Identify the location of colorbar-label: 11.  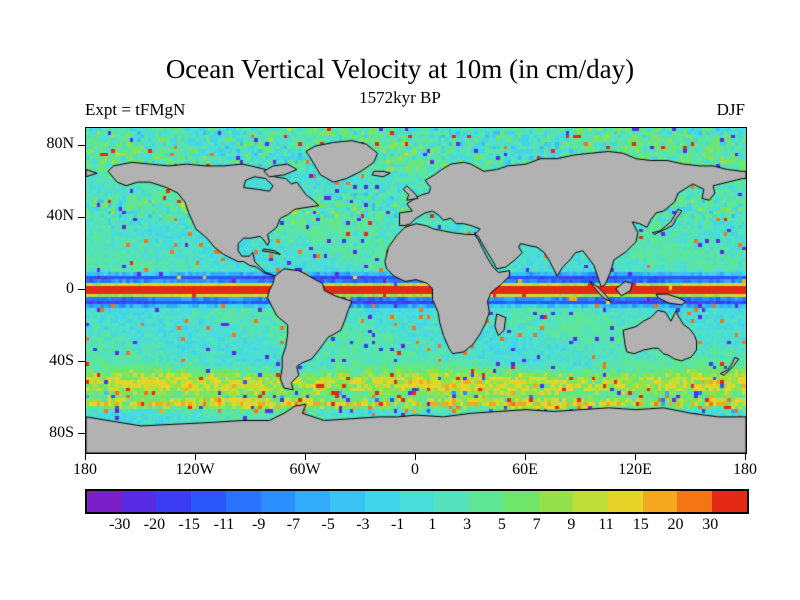
(606, 524).